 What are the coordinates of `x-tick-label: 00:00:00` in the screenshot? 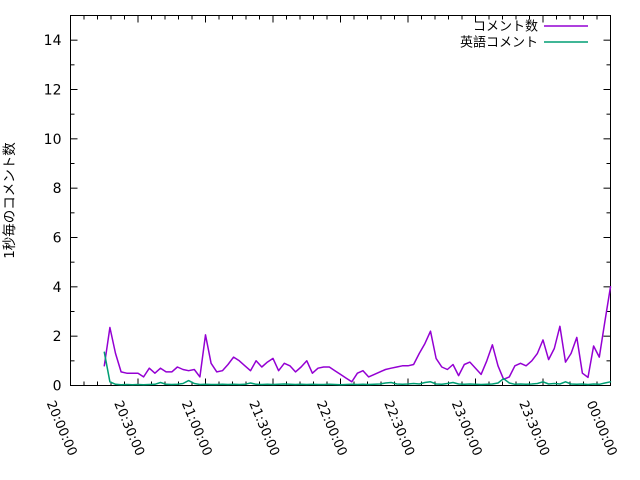 It's located at (601, 429).